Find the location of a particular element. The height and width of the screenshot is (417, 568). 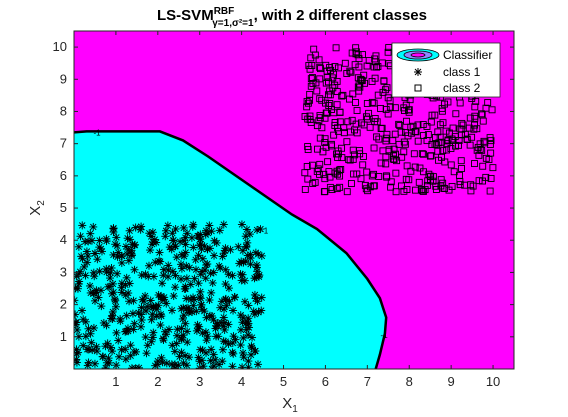

x-tick: 7 is located at coordinates (367, 210).